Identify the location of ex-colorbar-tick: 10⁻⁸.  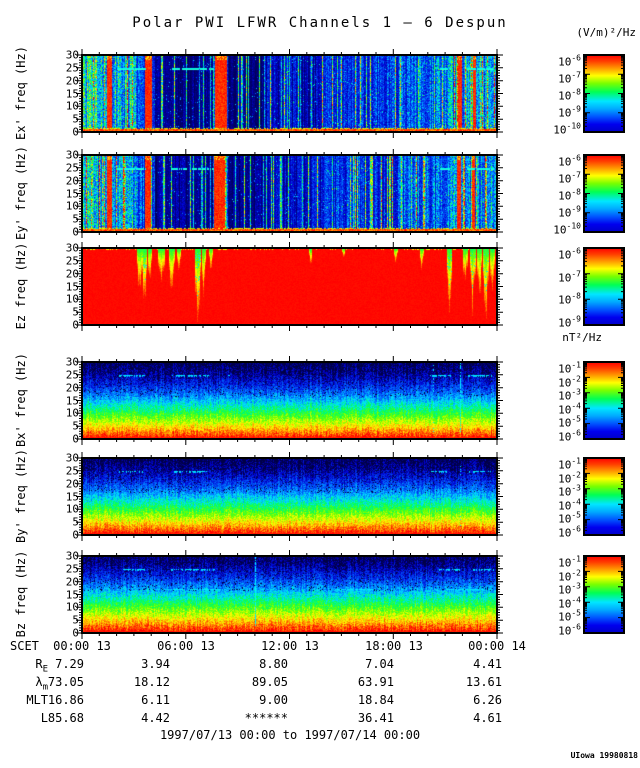
(569, 95).